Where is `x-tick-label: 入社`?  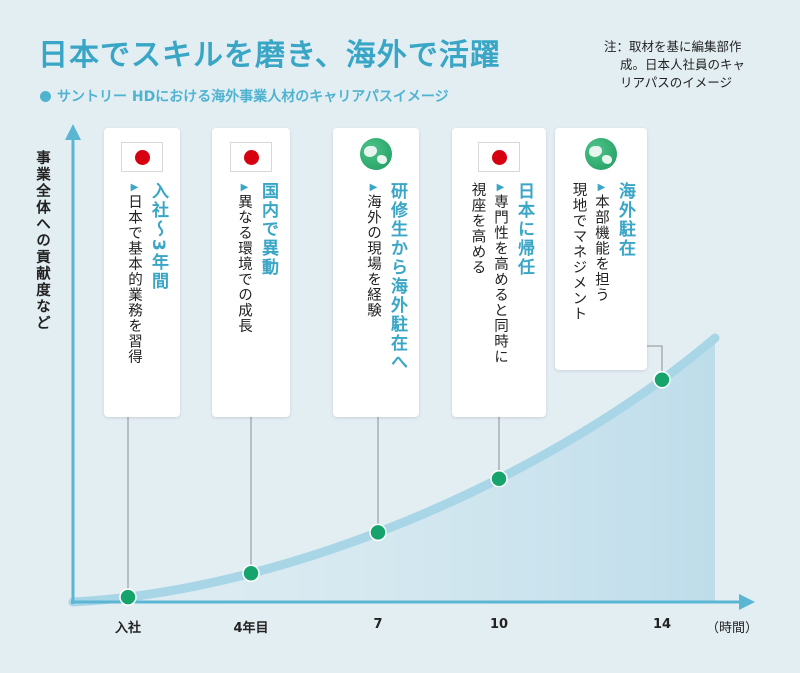 x-tick-label: 入社 is located at coordinates (128, 628).